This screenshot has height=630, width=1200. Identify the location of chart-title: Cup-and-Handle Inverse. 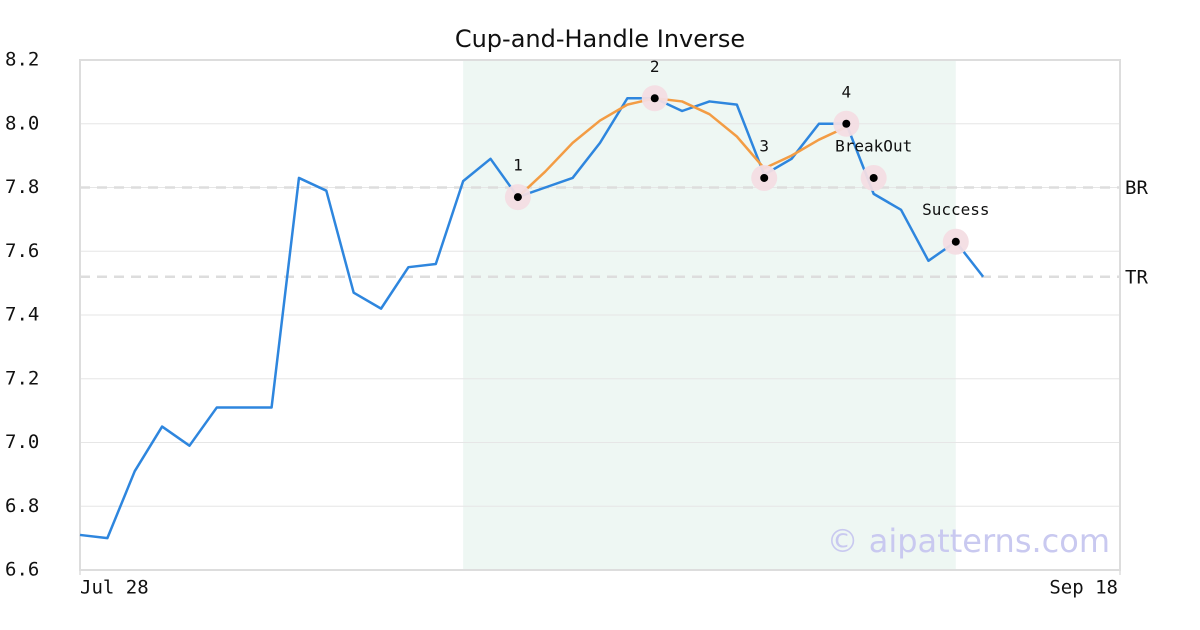
(600, 39).